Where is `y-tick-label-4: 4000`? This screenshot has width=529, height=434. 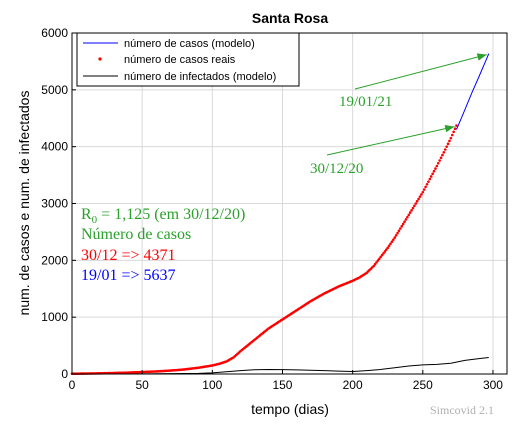
y-tick-label-4: 4000 is located at coordinates (54, 147).